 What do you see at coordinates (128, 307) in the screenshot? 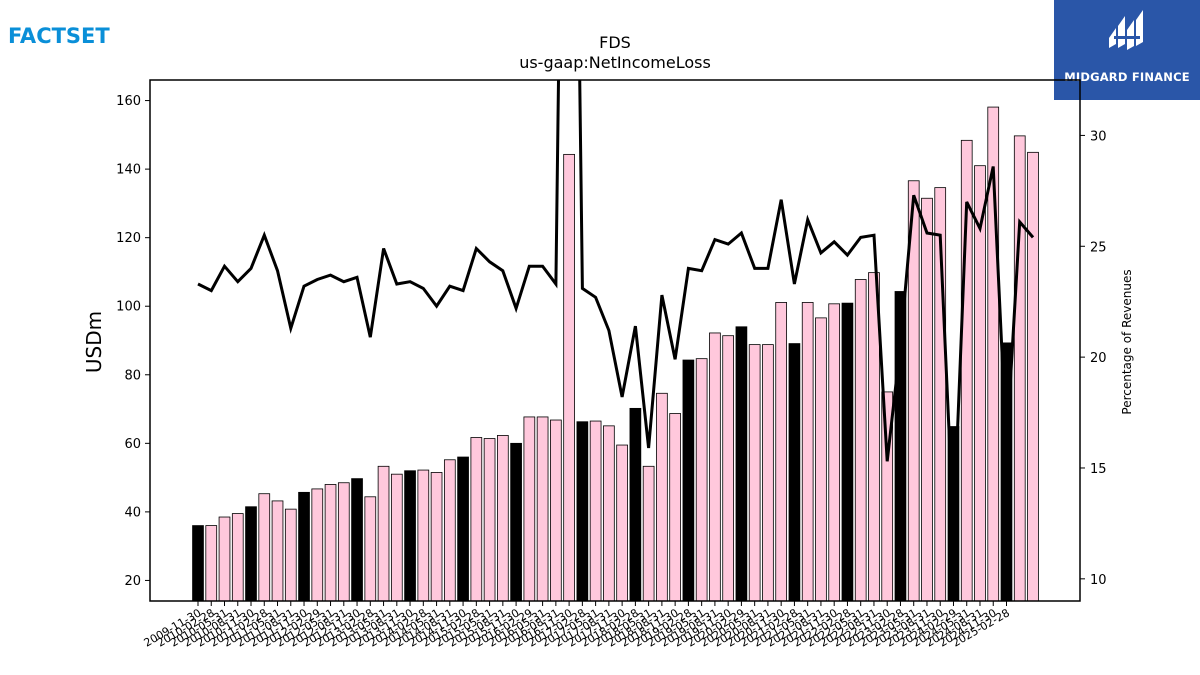
I see `y-tick-label: 100` at bounding box center [128, 307].